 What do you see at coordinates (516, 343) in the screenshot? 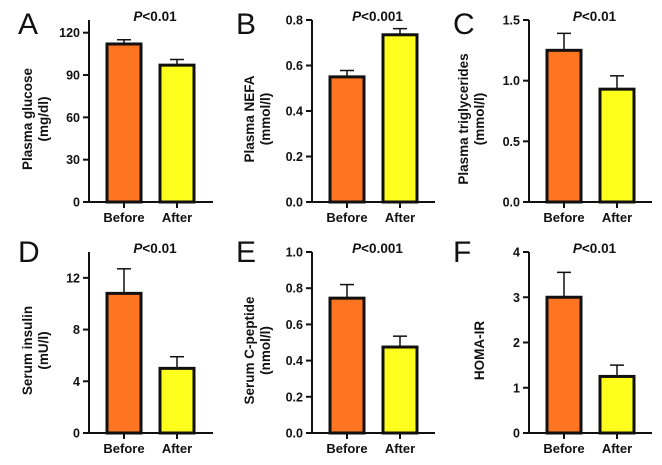
I see `y-tick-label: 2` at bounding box center [516, 343].